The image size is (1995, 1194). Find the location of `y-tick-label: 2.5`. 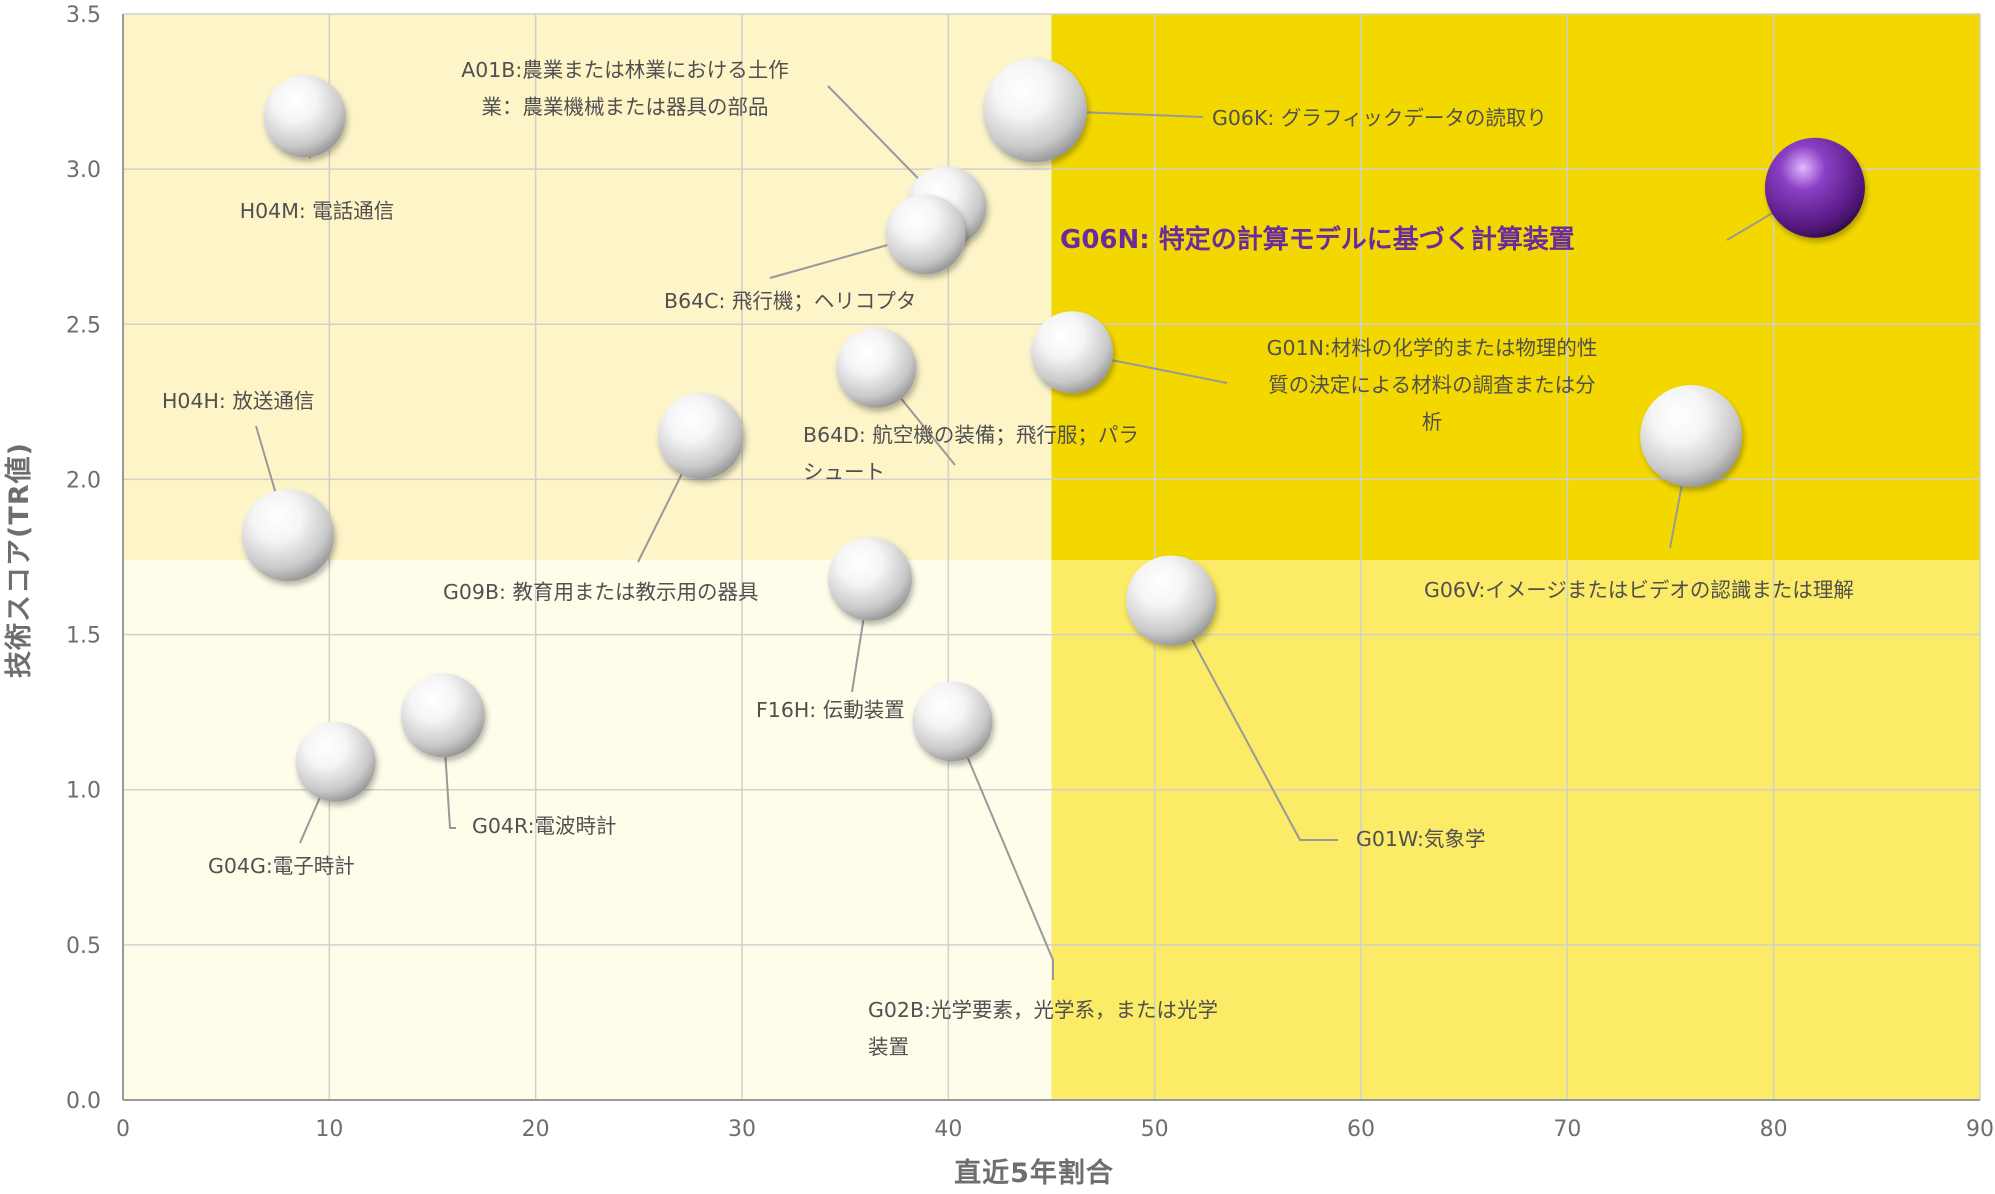

y-tick-label: 2.5 is located at coordinates (83, 325).